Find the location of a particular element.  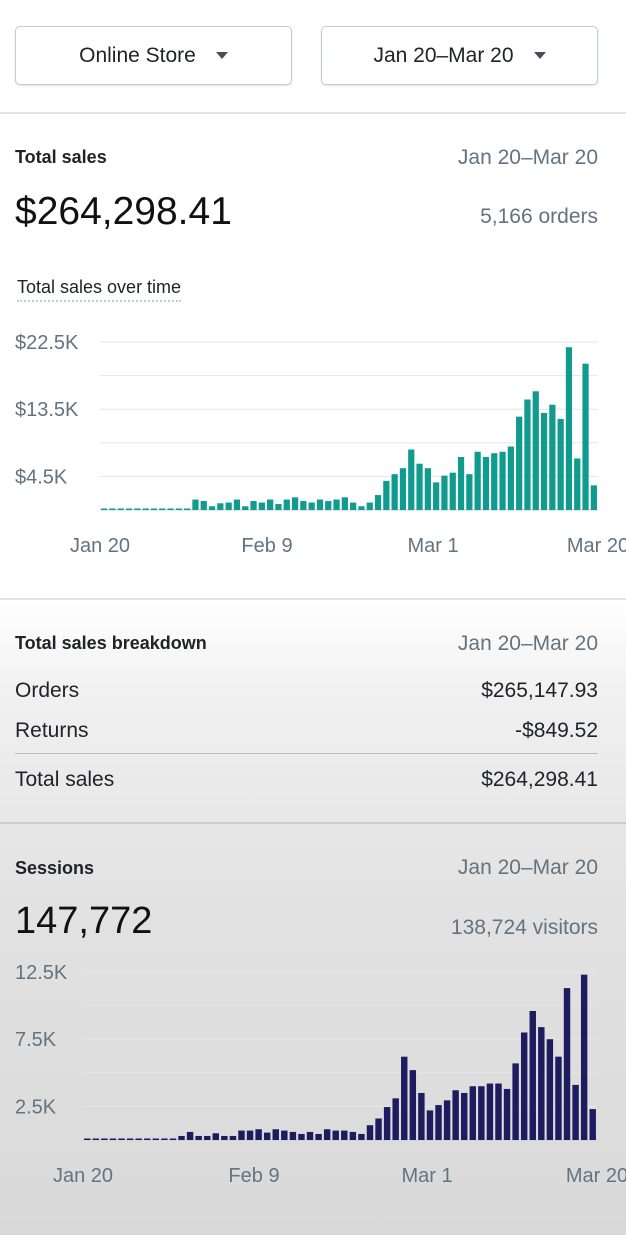

y-tick-label: $22.5K is located at coordinates (47, 343).